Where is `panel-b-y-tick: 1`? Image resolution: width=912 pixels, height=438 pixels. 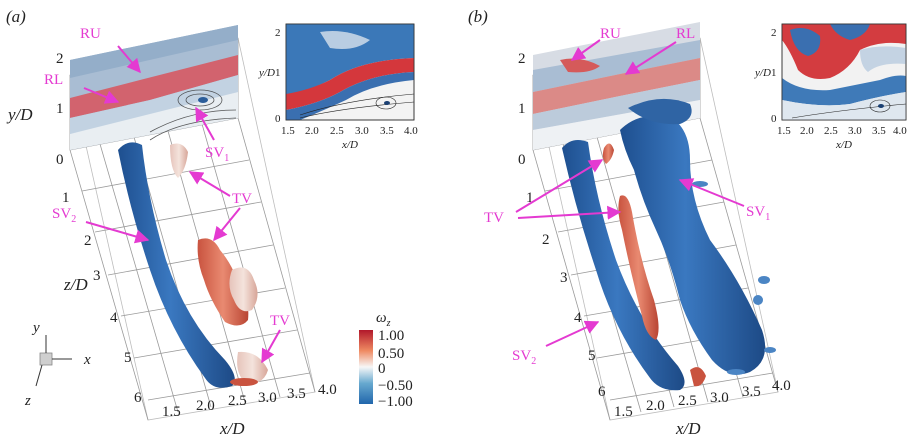 panel-b-y-tick: 1 is located at coordinates (522, 109).